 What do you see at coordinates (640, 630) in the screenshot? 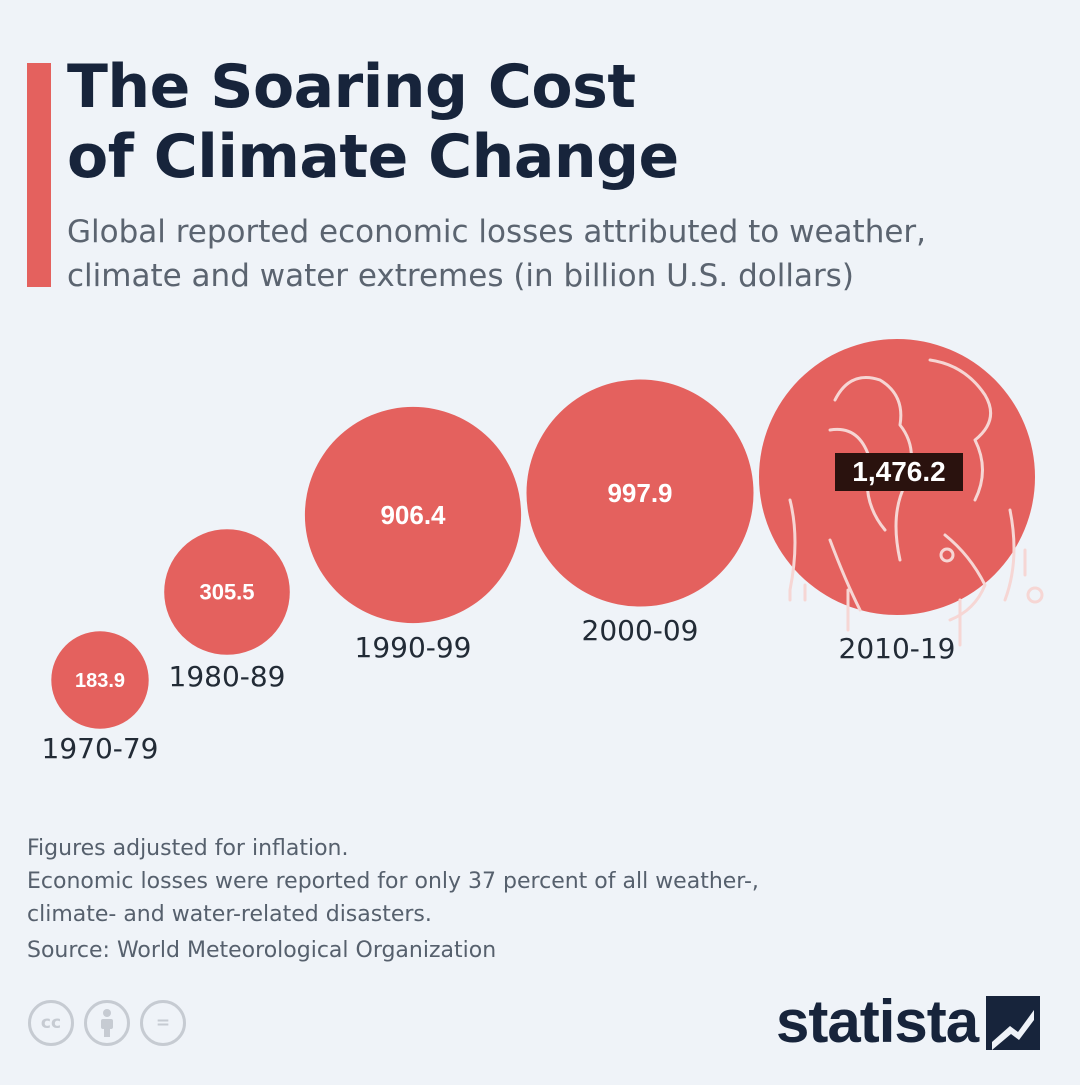
I see `category-label: 2000-09` at bounding box center [640, 630].